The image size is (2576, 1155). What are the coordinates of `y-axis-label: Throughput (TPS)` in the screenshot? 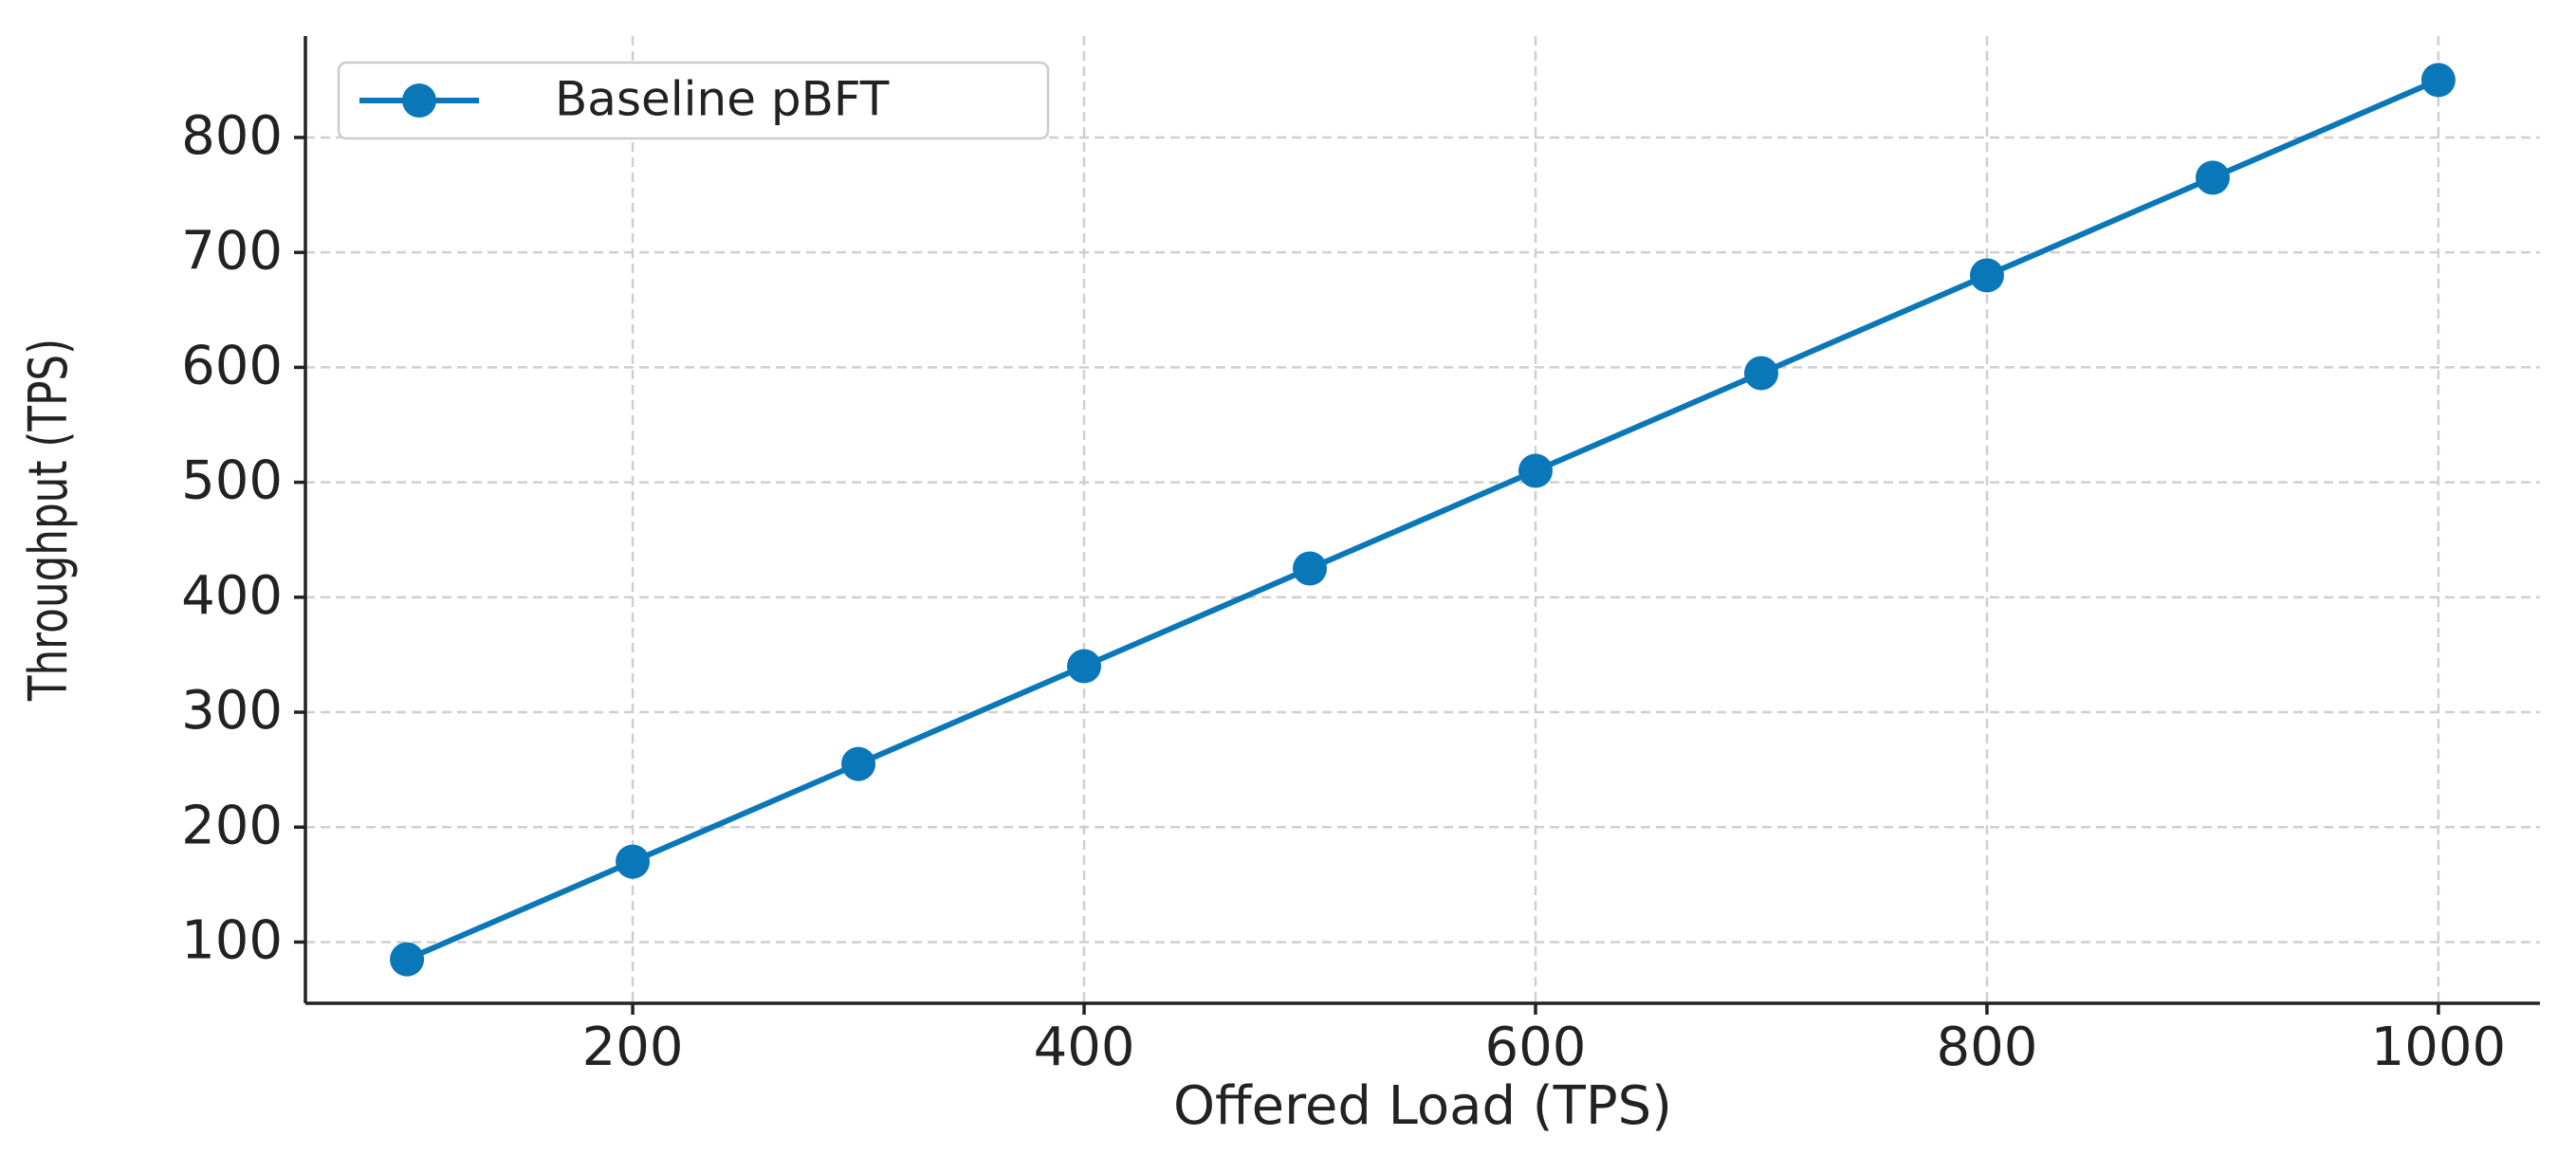 It's located at (48, 520).